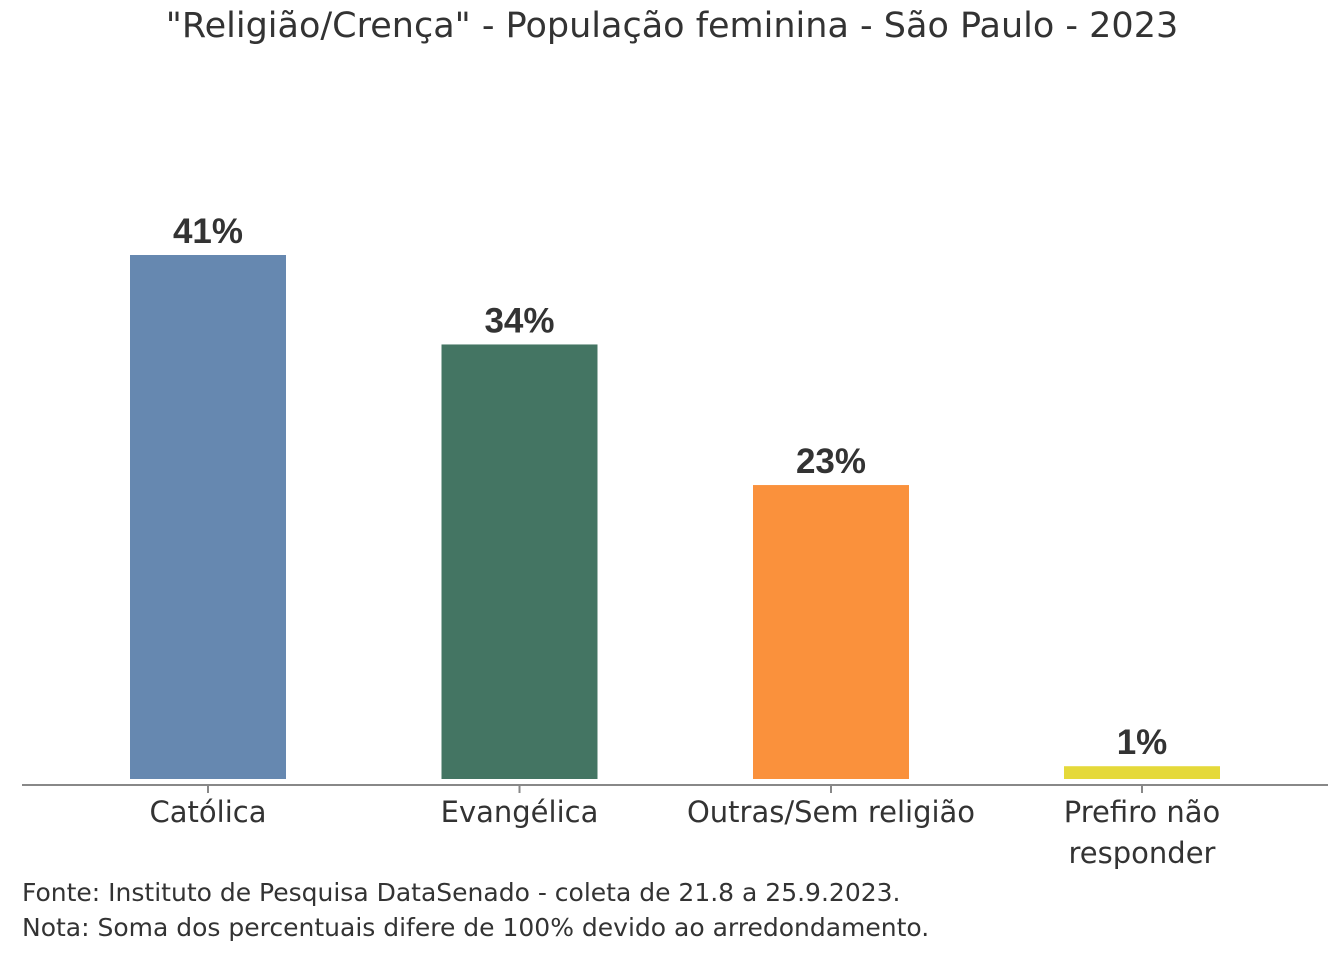 The height and width of the screenshot is (960, 1344). I want to click on data-label-2: 34%, so click(519, 320).